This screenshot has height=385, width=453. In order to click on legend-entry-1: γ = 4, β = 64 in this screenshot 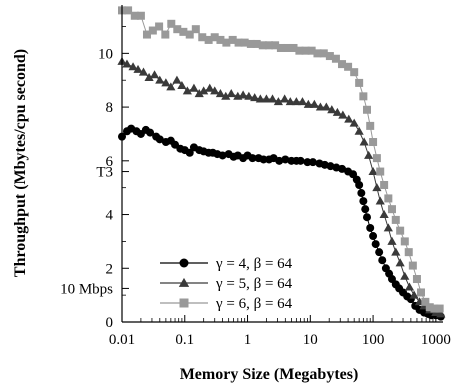, I will do `click(226, 264)`.